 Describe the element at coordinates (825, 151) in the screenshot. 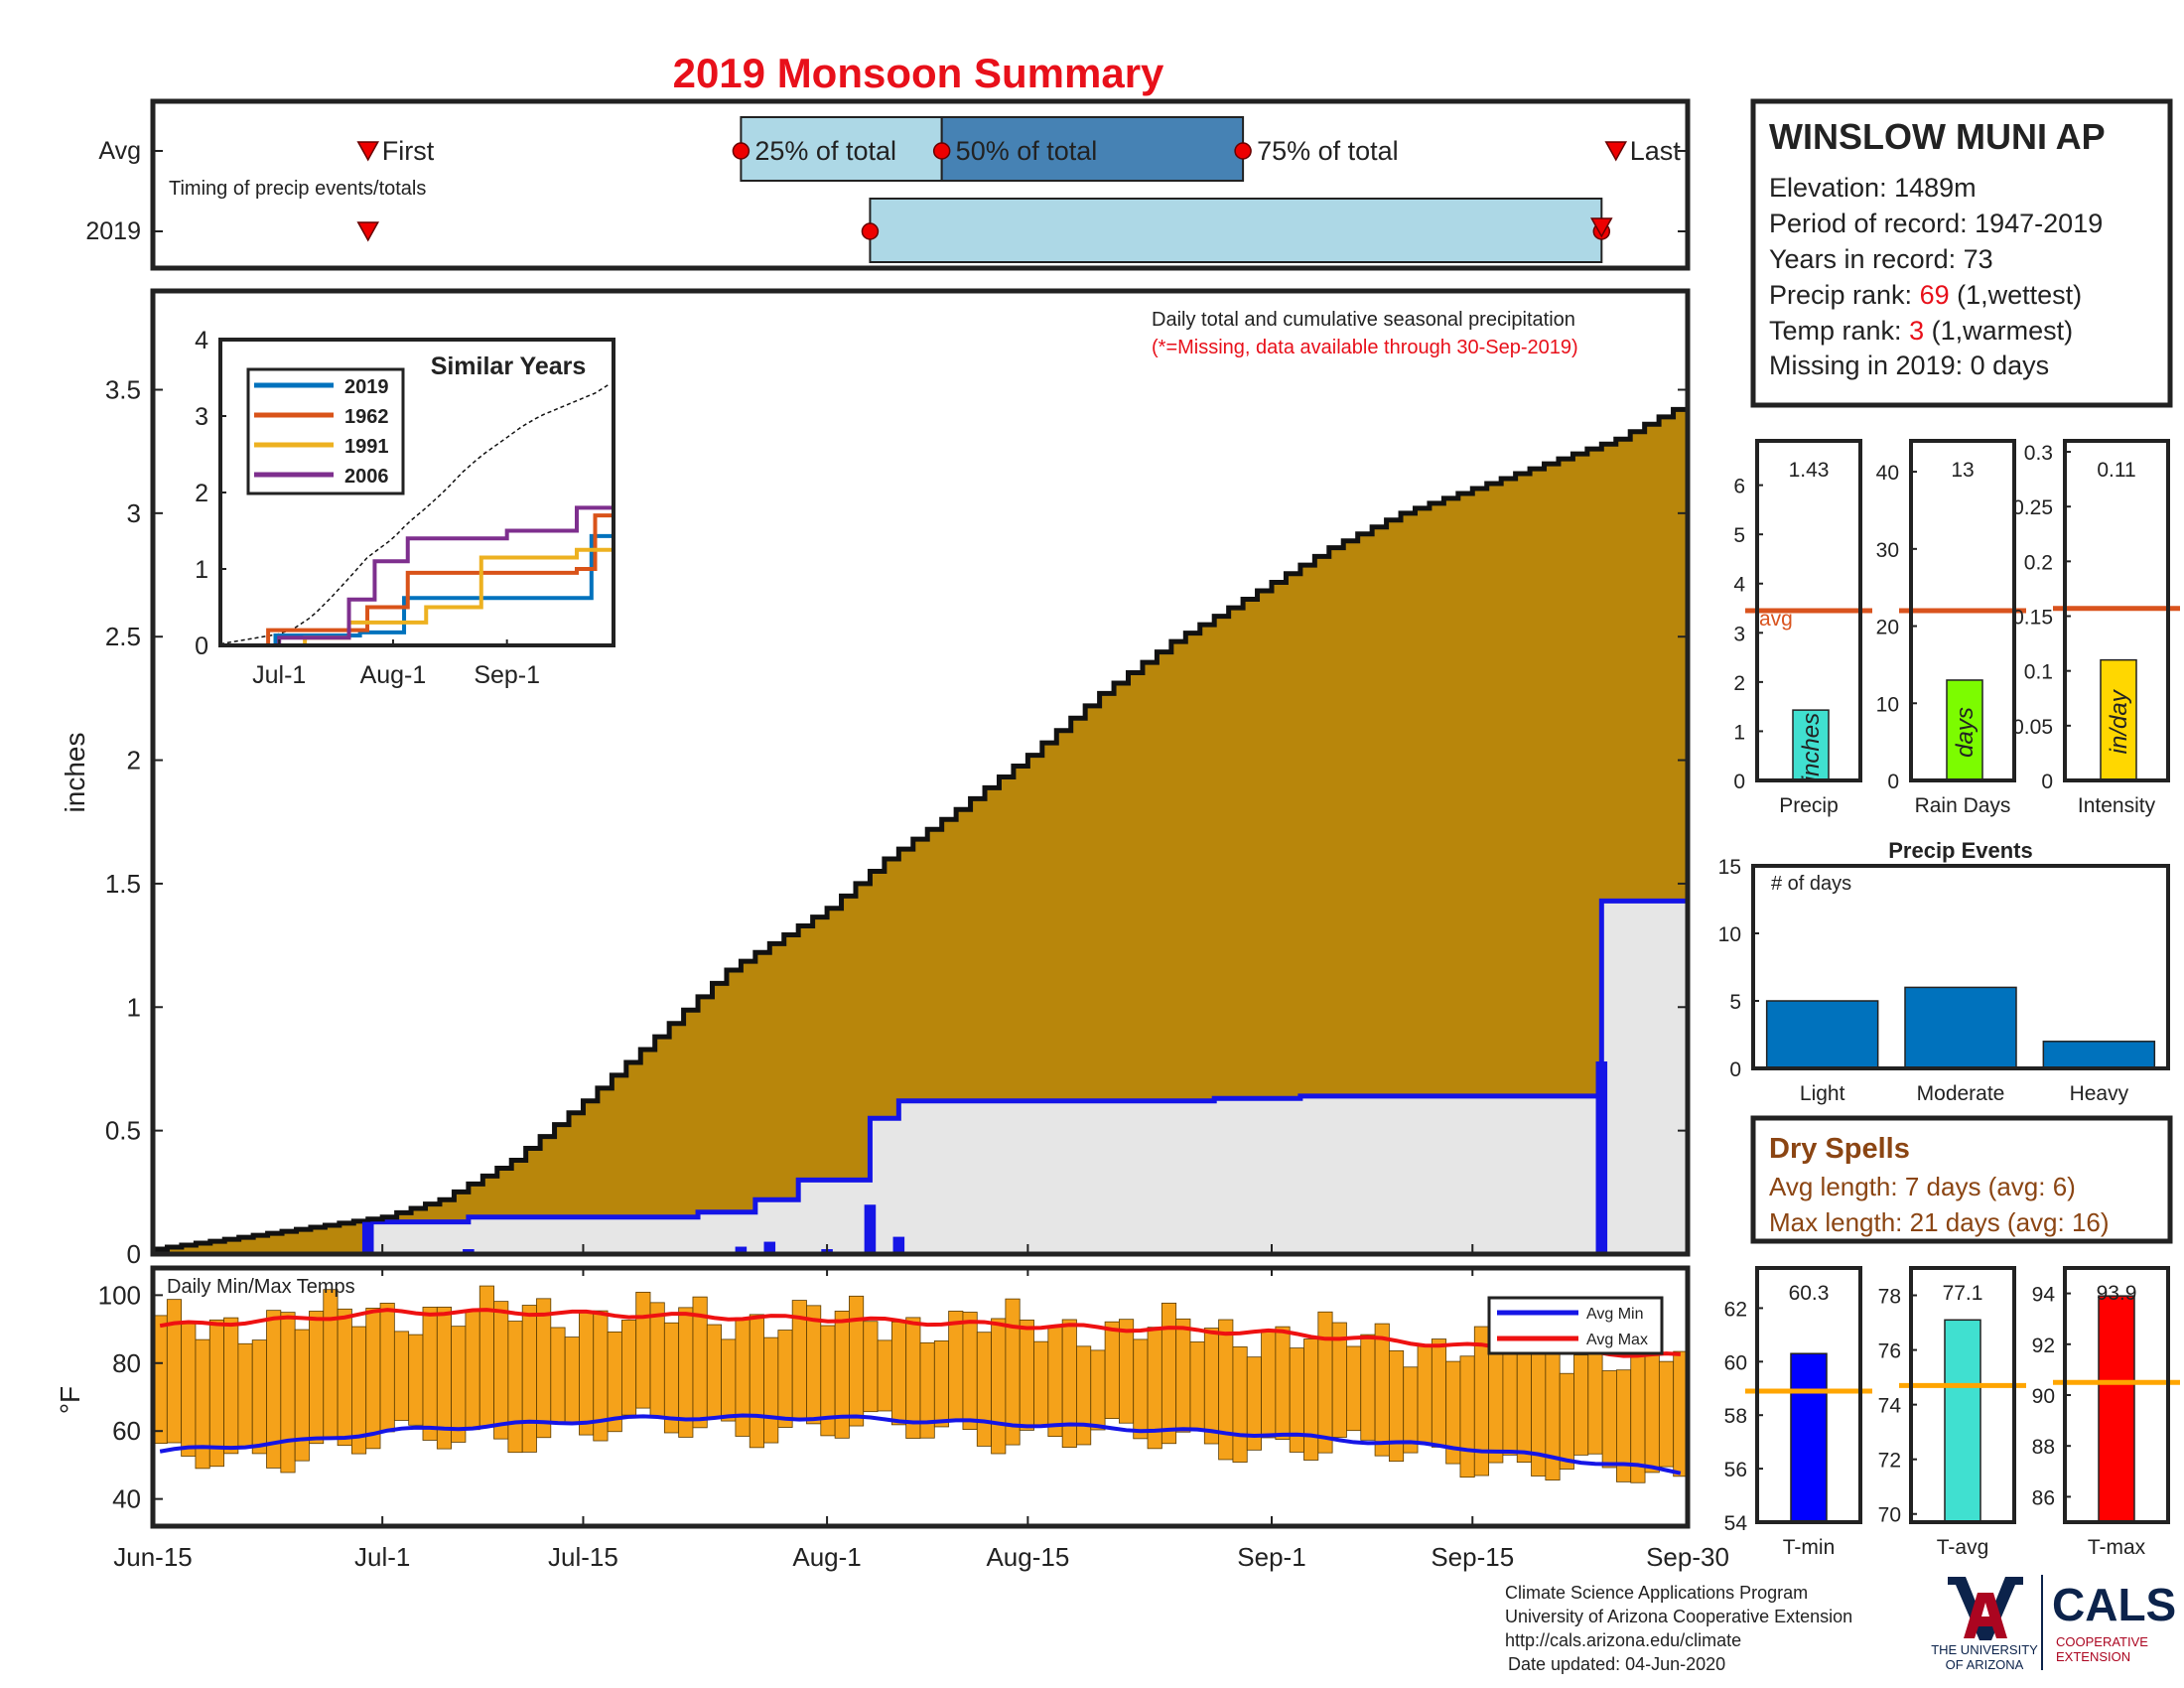

I see `q25-label: 25% of total` at that location.